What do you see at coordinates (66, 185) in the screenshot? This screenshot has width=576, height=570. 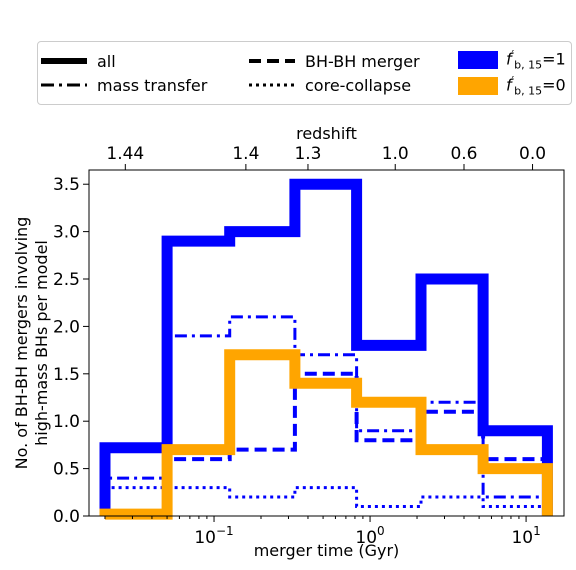 I see `y-tick-label: 3.5` at bounding box center [66, 185].